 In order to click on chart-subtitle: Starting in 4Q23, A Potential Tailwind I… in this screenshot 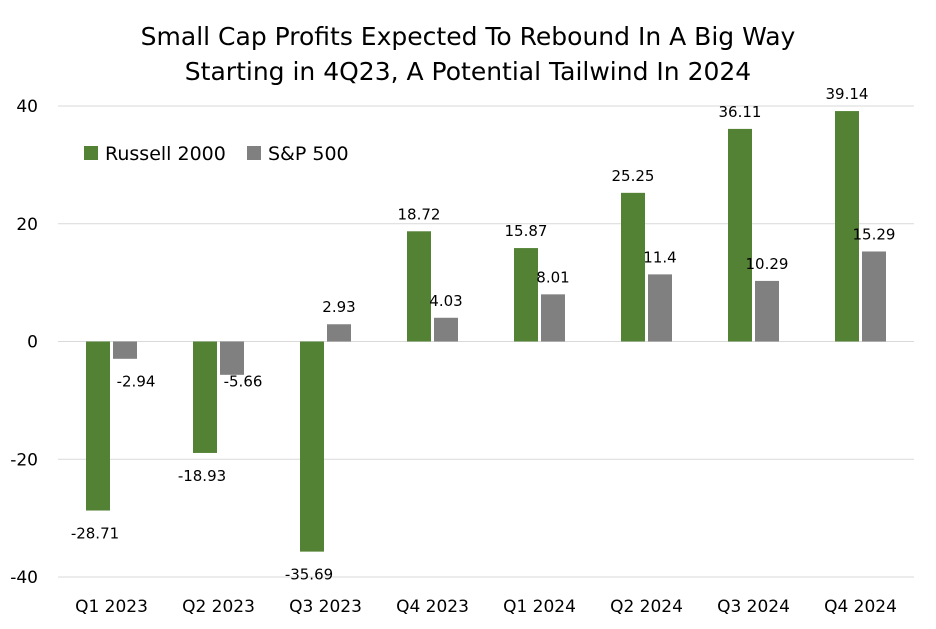, I will do `click(468, 71)`.